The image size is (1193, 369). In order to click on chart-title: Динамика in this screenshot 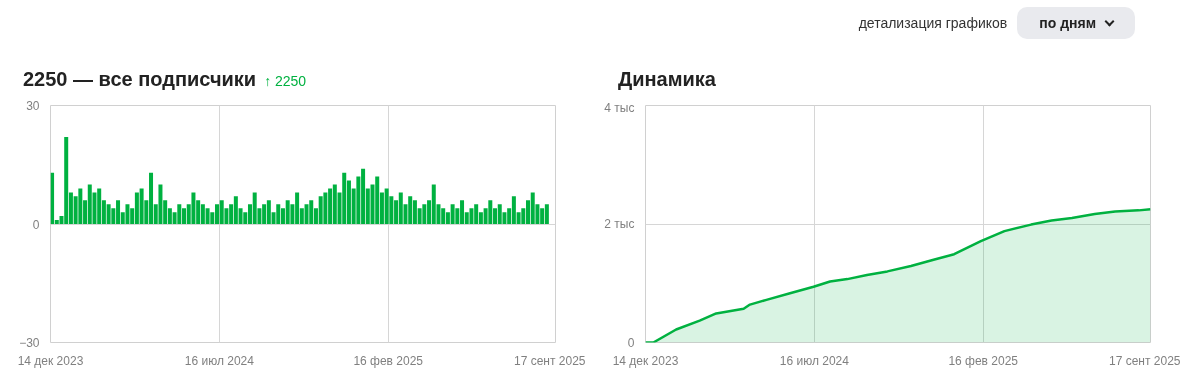, I will do `click(666, 79)`.